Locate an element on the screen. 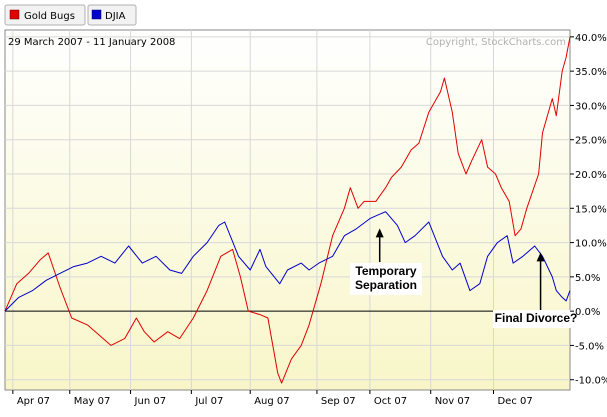  y-tick-label: -10.0% is located at coordinates (591, 381).